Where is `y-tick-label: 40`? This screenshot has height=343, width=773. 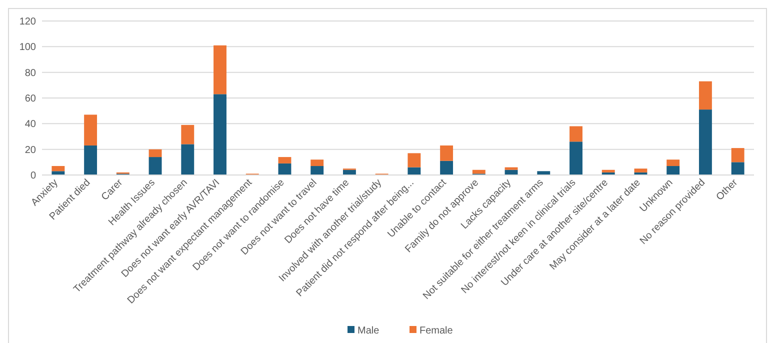 y-tick-label: 40 is located at coordinates (30, 124).